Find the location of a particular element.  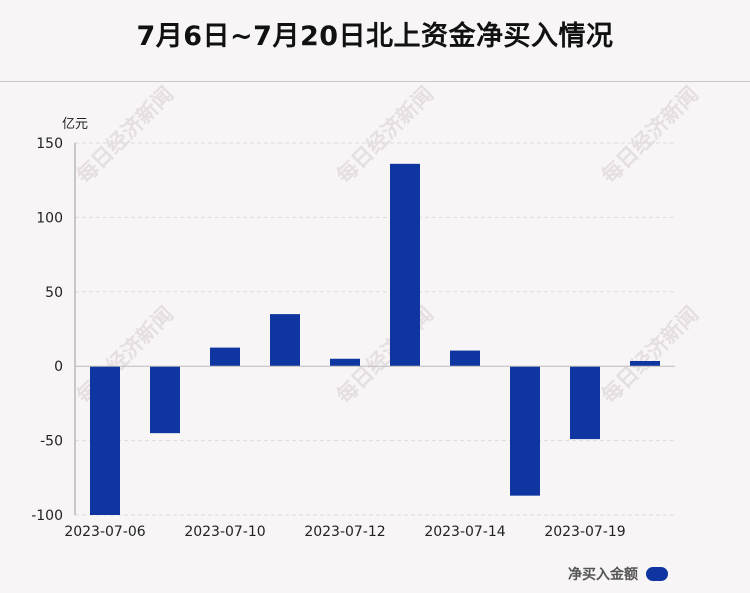

y-tick-label: -50 is located at coordinates (51, 442).